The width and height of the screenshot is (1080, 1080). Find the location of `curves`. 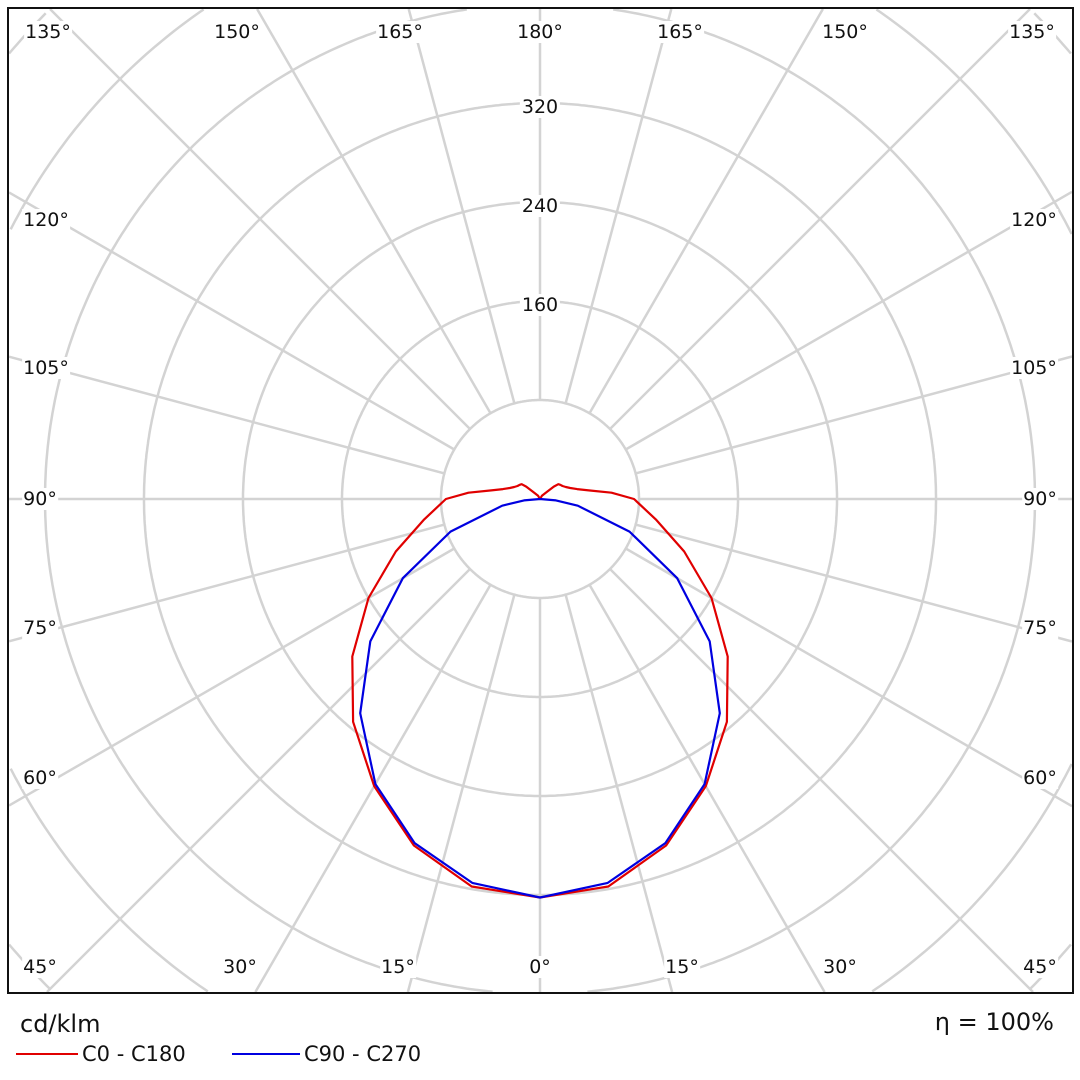

curves is located at coordinates (540, 691).